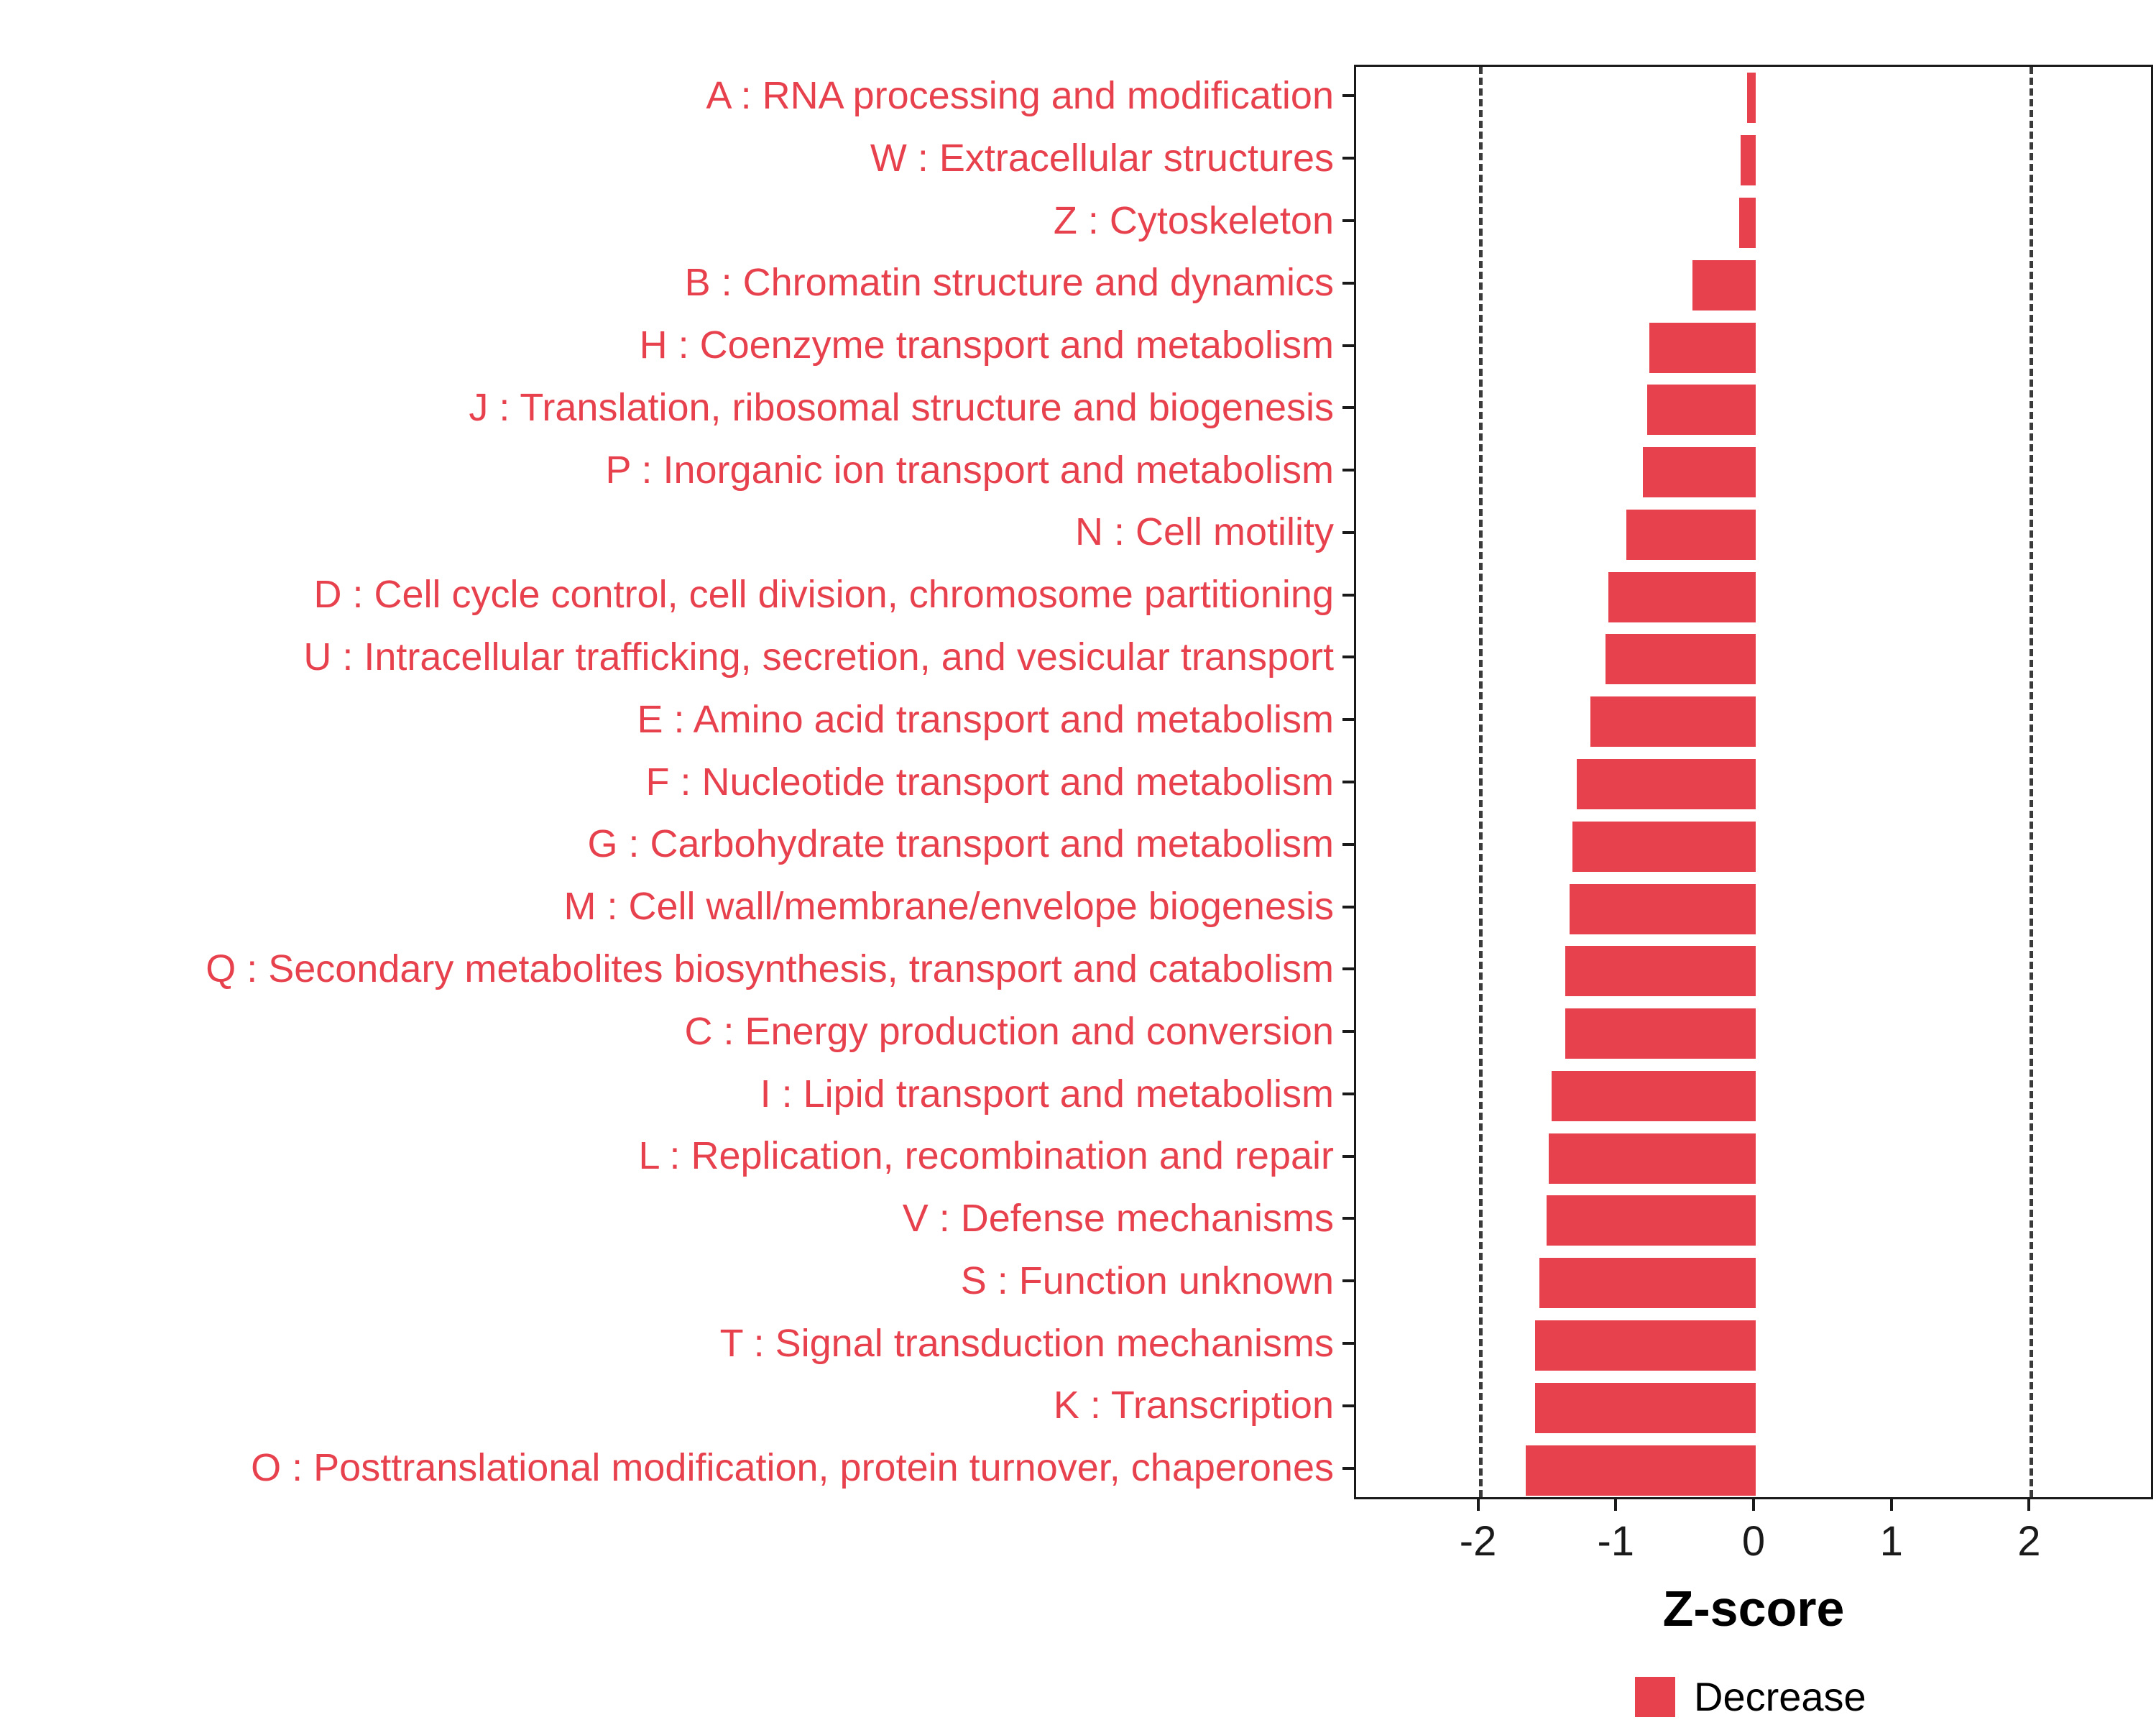 The image size is (2156, 1725). I want to click on y-axis-label: B : Chromatin structure and dynamics, so click(1009, 283).